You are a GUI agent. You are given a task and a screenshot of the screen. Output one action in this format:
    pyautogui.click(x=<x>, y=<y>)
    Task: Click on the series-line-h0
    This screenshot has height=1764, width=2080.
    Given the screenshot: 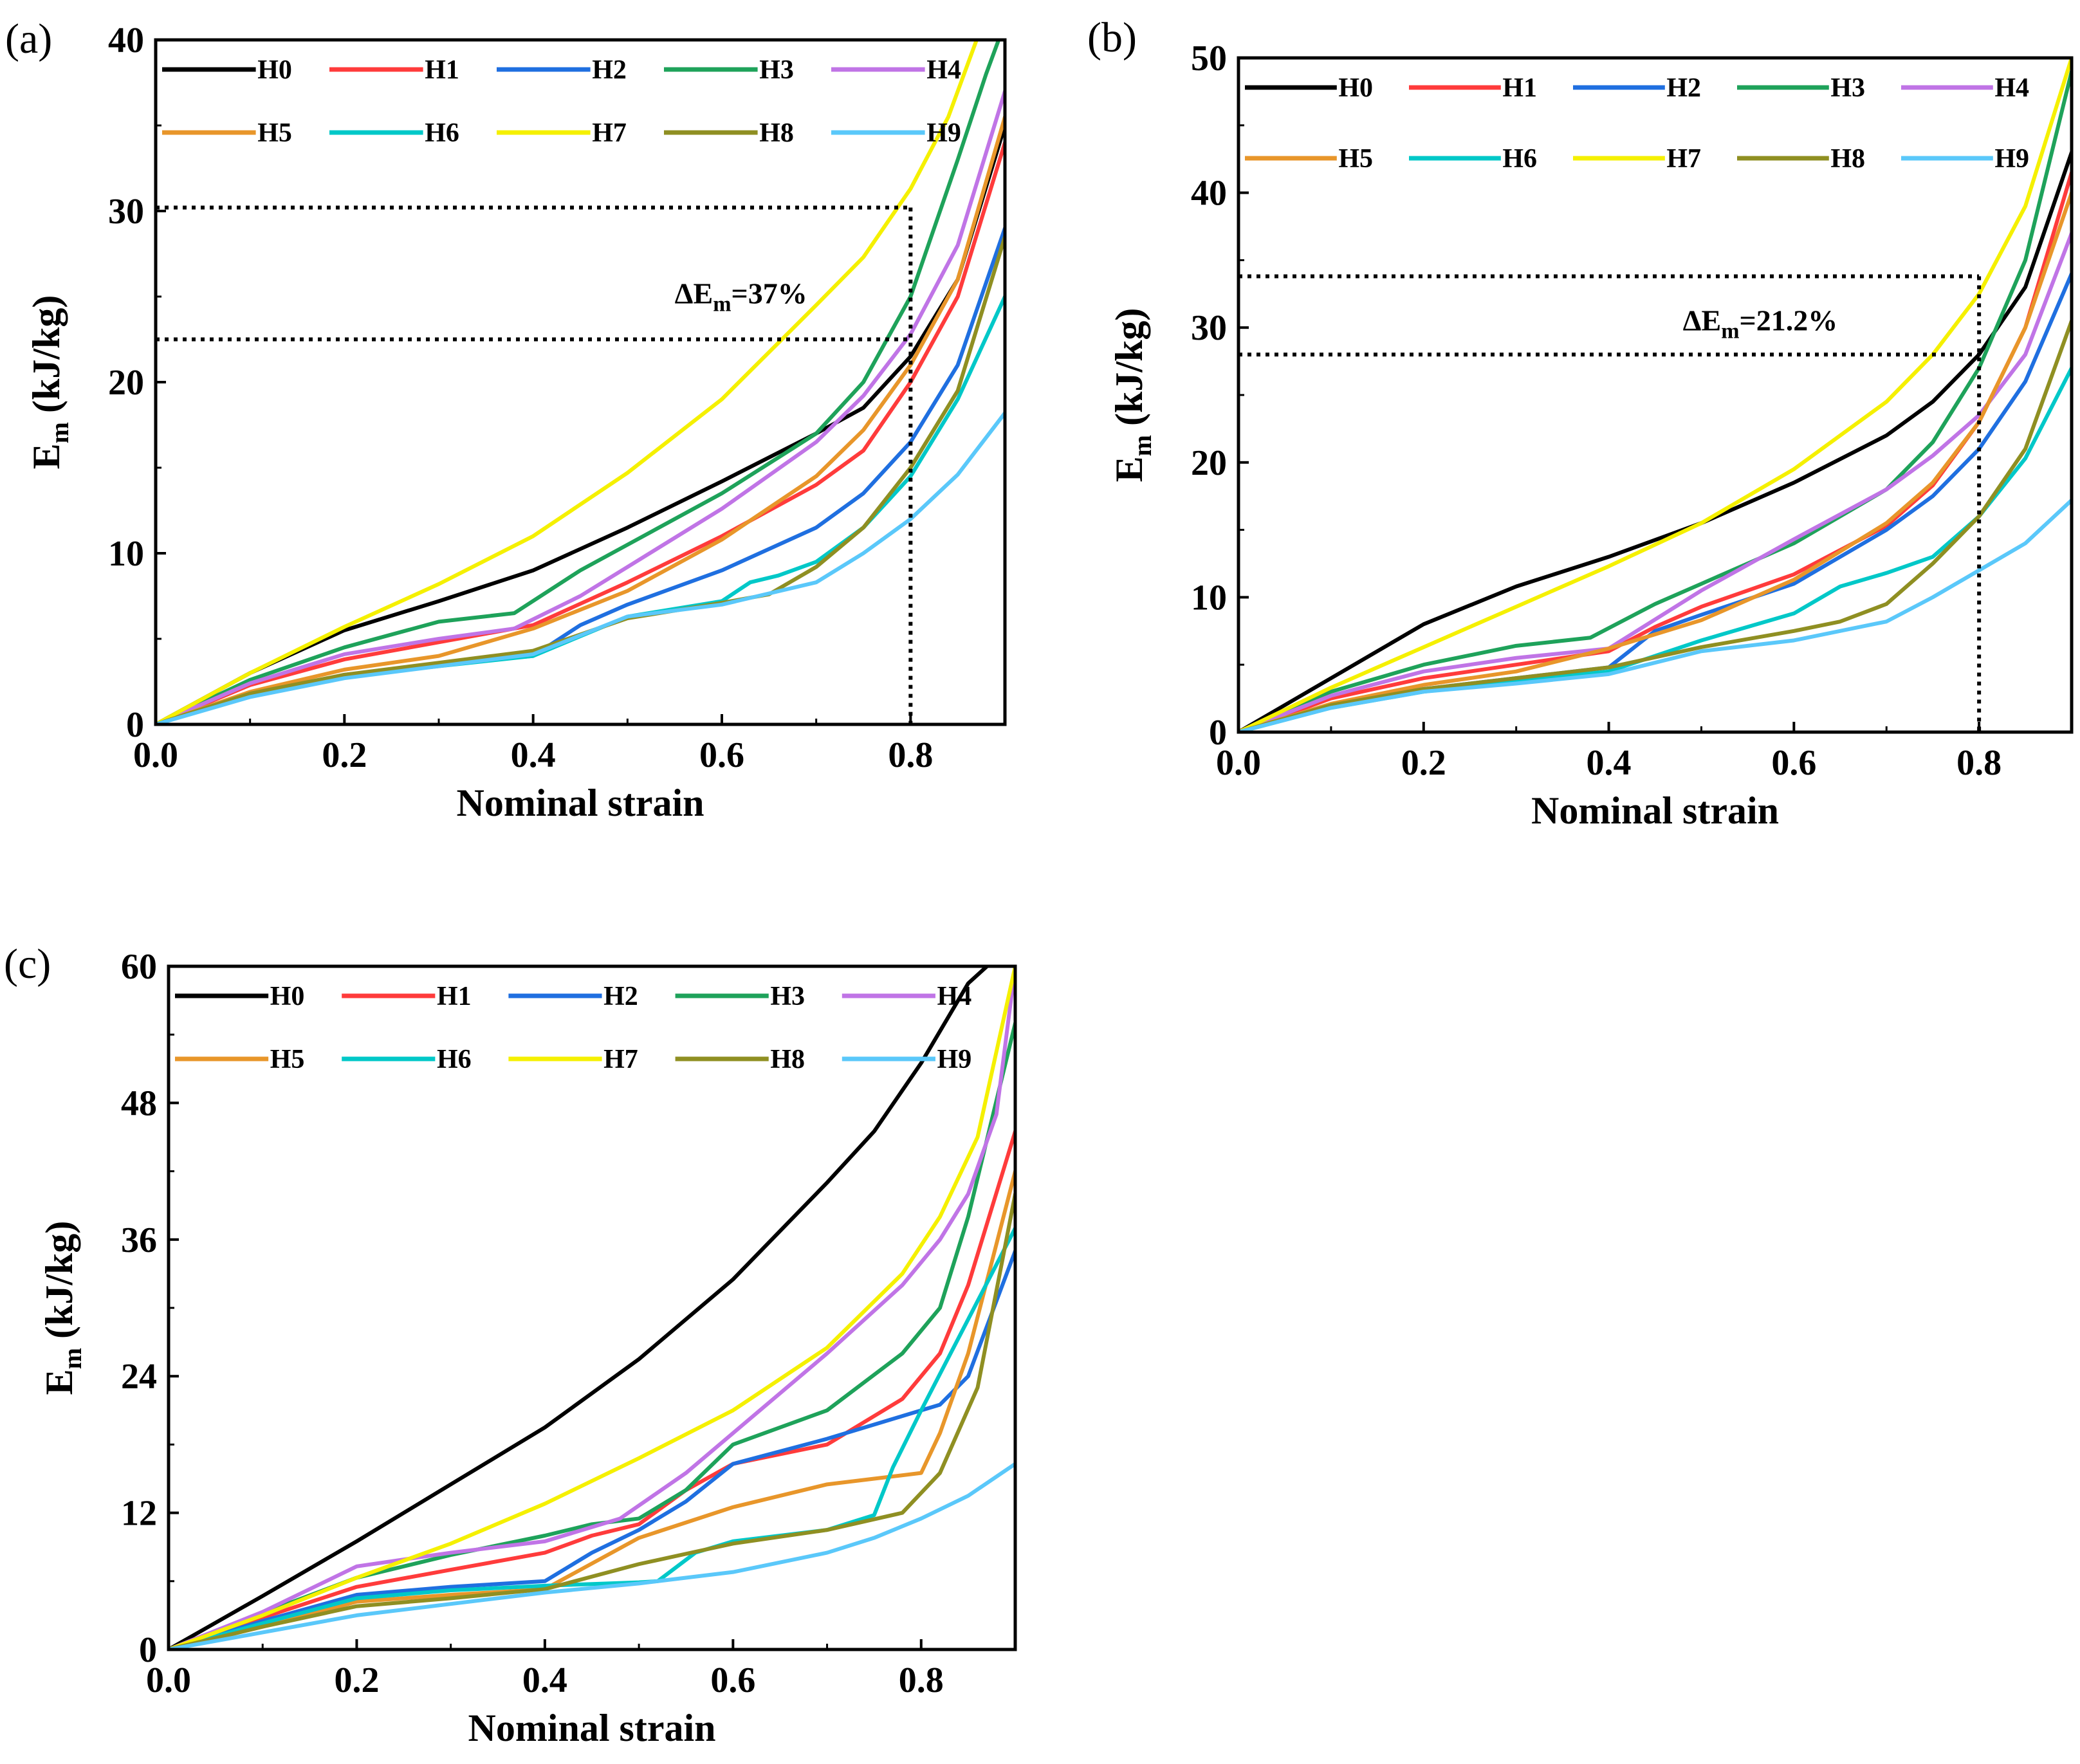 What is the action you would take?
    pyautogui.click(x=580, y=424)
    